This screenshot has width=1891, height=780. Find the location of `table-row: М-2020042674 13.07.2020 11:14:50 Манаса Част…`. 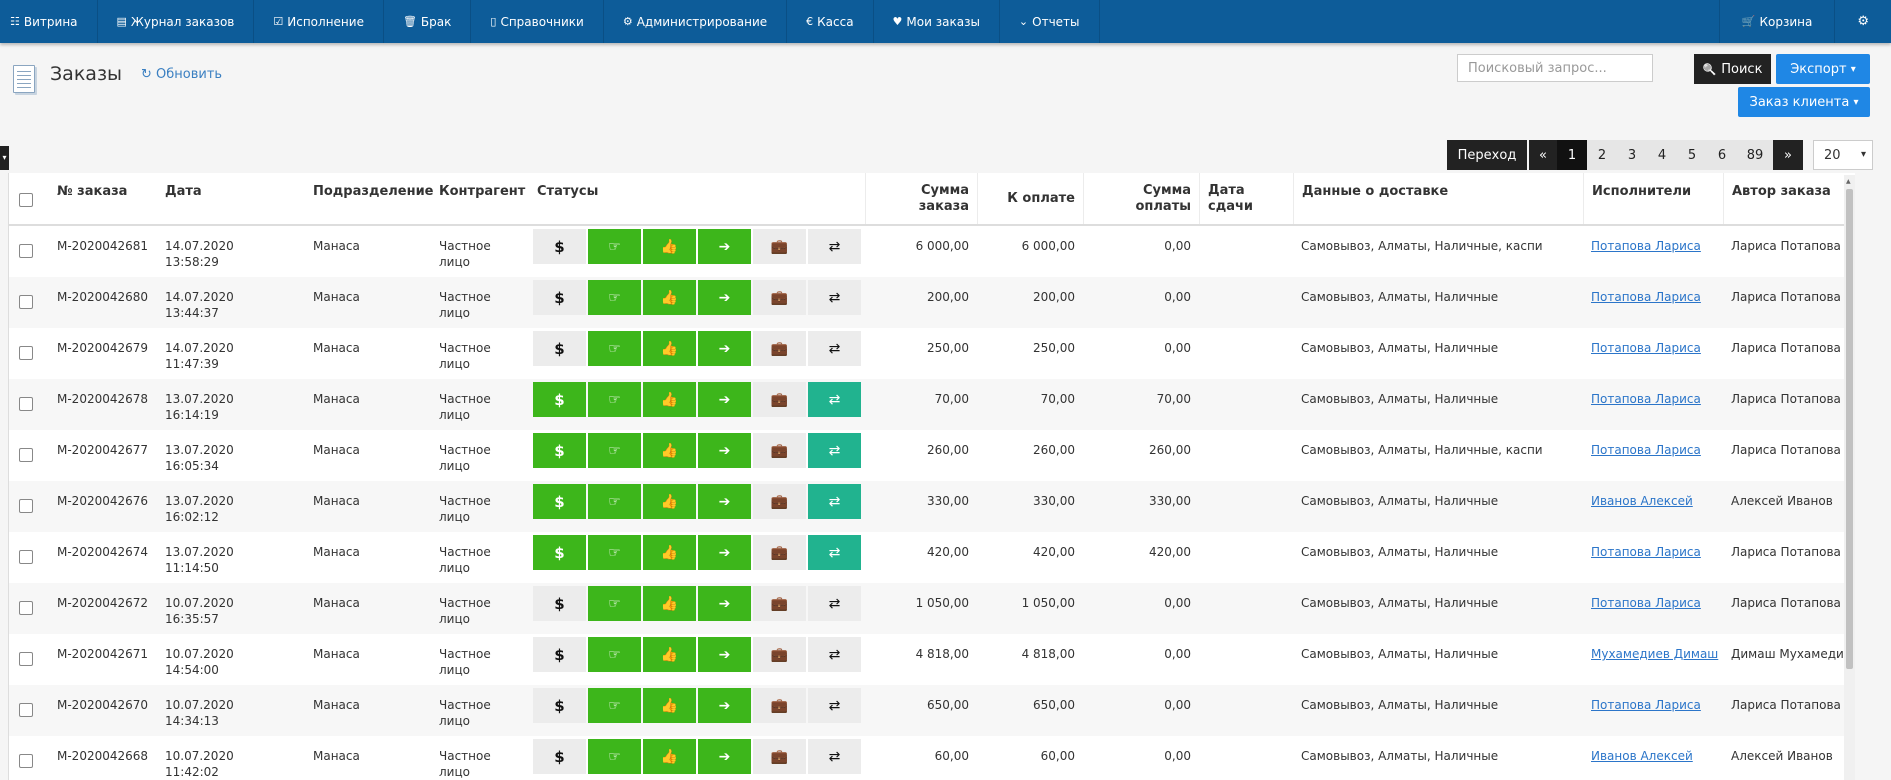

table-row: М-2020042674 13.07.2020 11:14:50 Манаса Част… is located at coordinates (932, 558).